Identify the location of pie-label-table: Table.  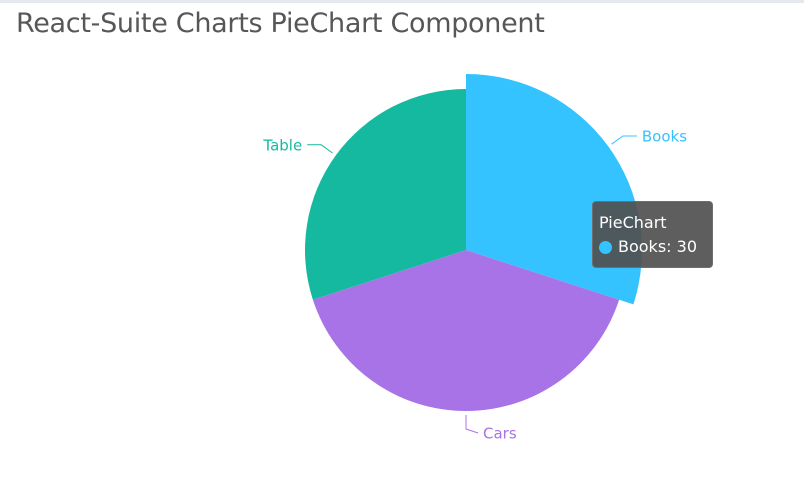
(282, 145).